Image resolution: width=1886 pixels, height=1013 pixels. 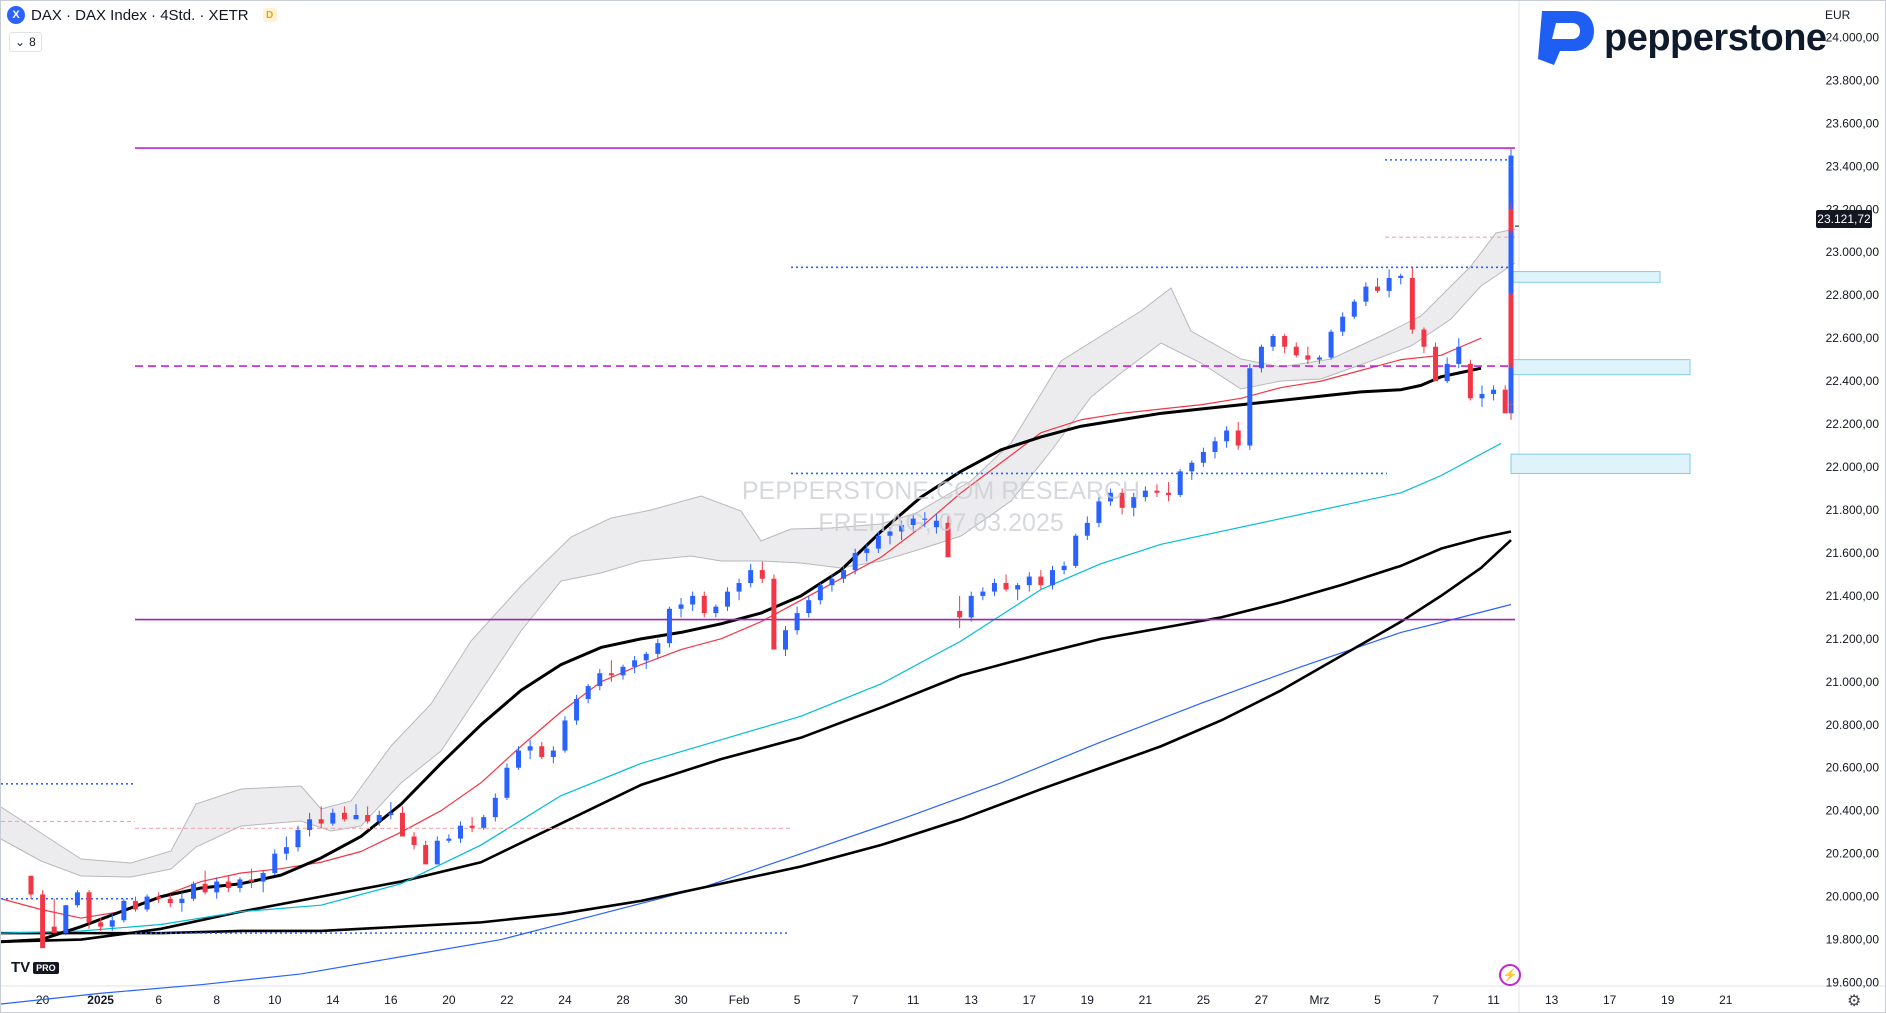 What do you see at coordinates (1510, 975) in the screenshot?
I see `lightning-icon: ⚡` at bounding box center [1510, 975].